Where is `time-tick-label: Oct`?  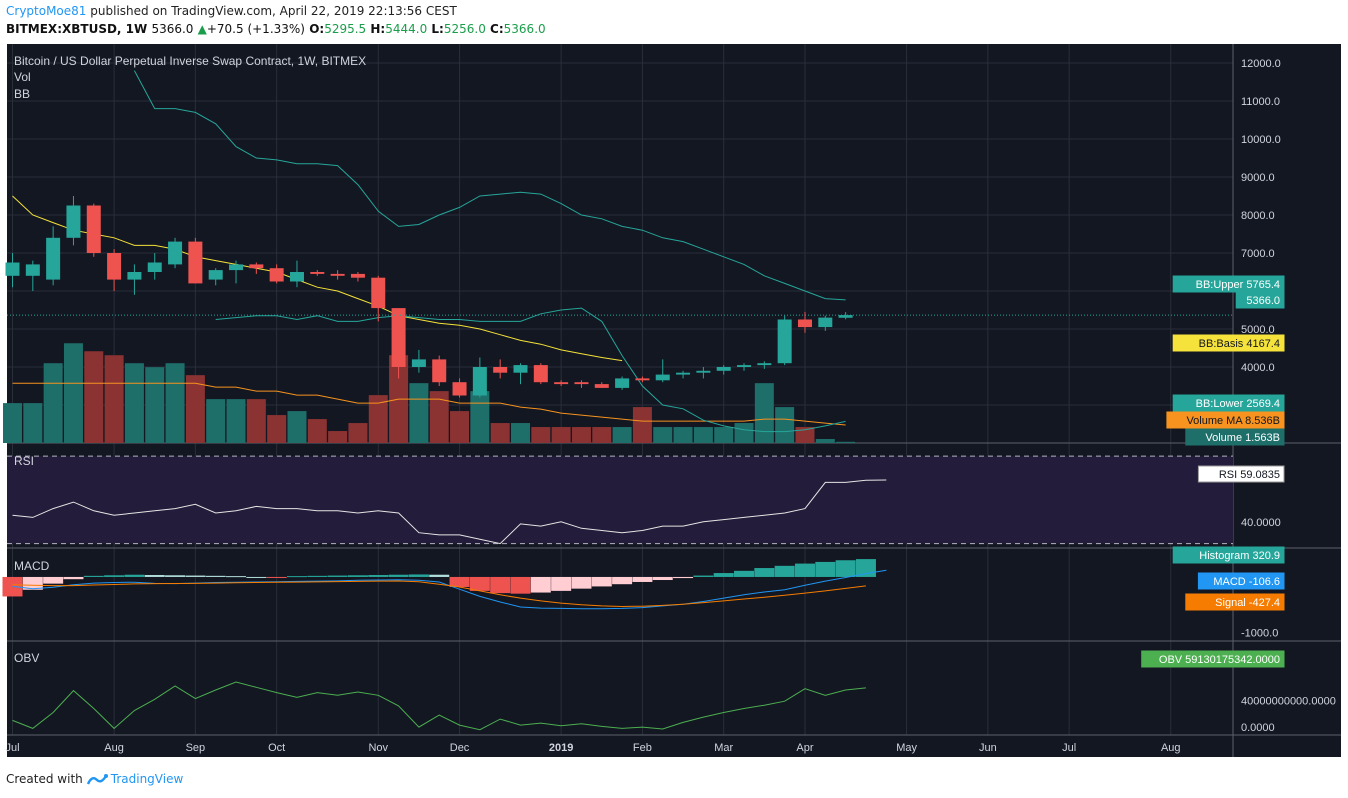 time-tick-label: Oct is located at coordinates (276, 748).